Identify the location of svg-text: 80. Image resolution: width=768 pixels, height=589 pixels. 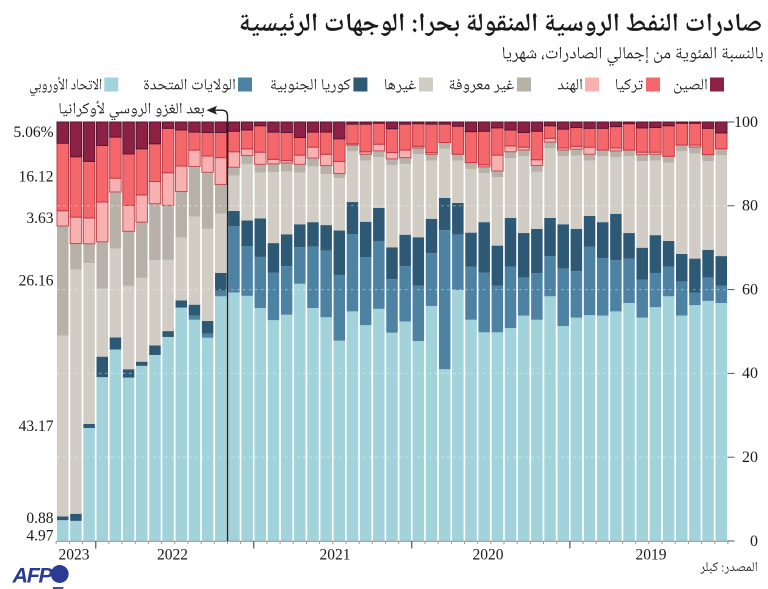
(750, 206).